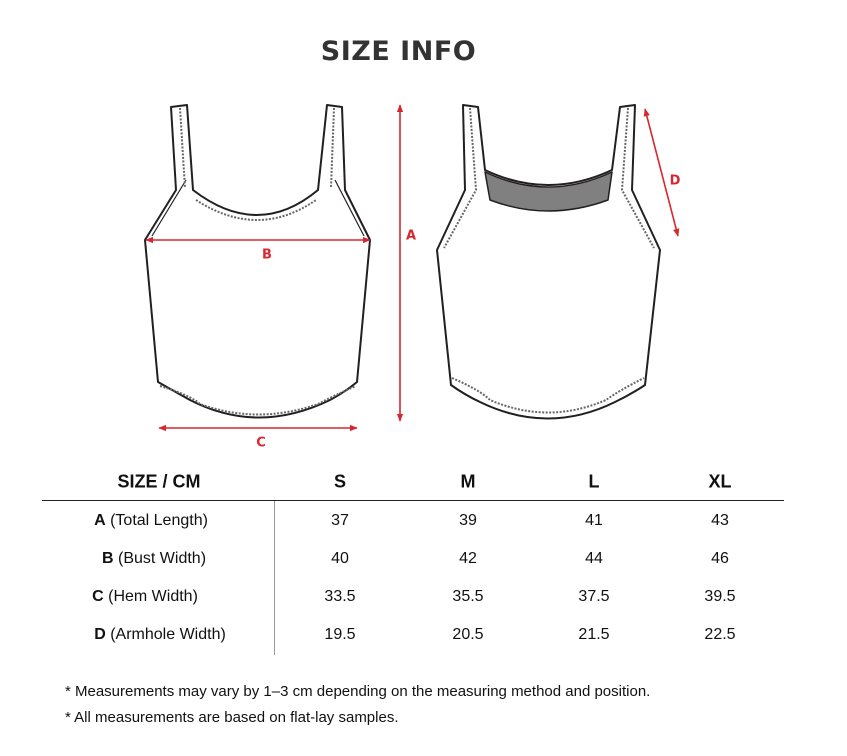  What do you see at coordinates (168, 634) in the screenshot?
I see `row-desc: (Armhole Width)` at bounding box center [168, 634].